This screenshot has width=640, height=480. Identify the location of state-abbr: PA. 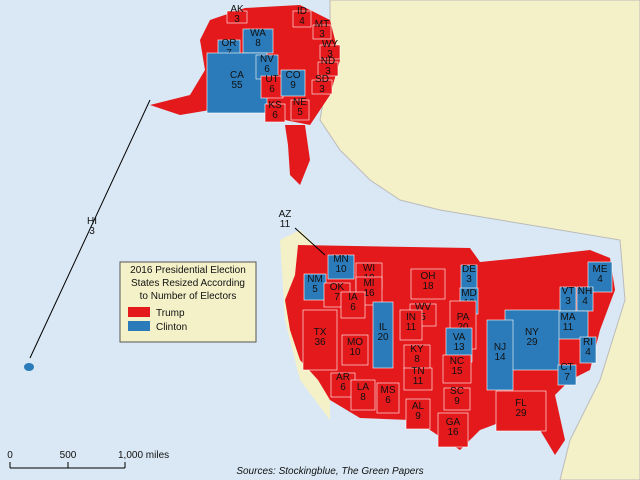
(463, 317).